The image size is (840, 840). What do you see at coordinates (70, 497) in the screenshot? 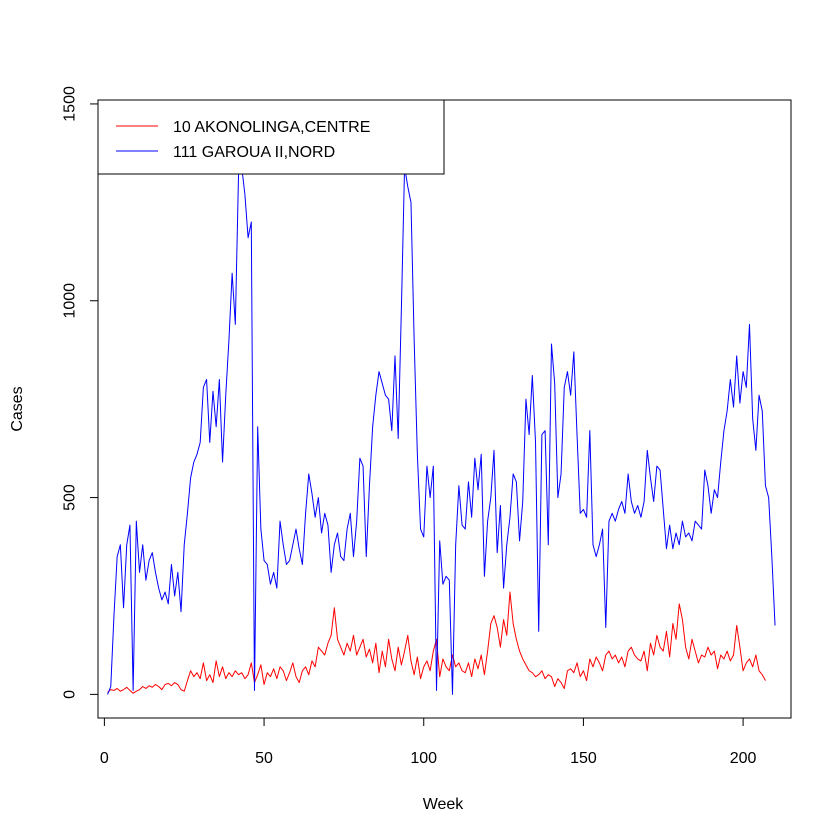
I see `y-tick-label: 500` at bounding box center [70, 497].